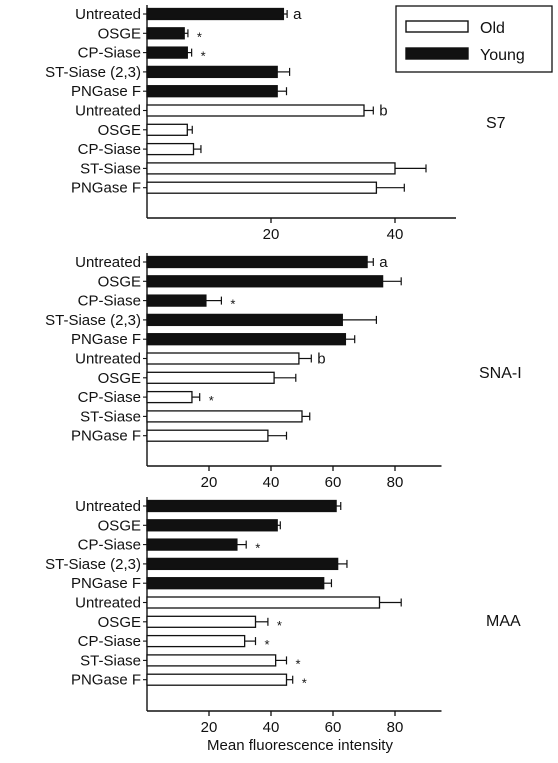 This screenshot has height=763, width=558. I want to click on legend-box, so click(474, 39).